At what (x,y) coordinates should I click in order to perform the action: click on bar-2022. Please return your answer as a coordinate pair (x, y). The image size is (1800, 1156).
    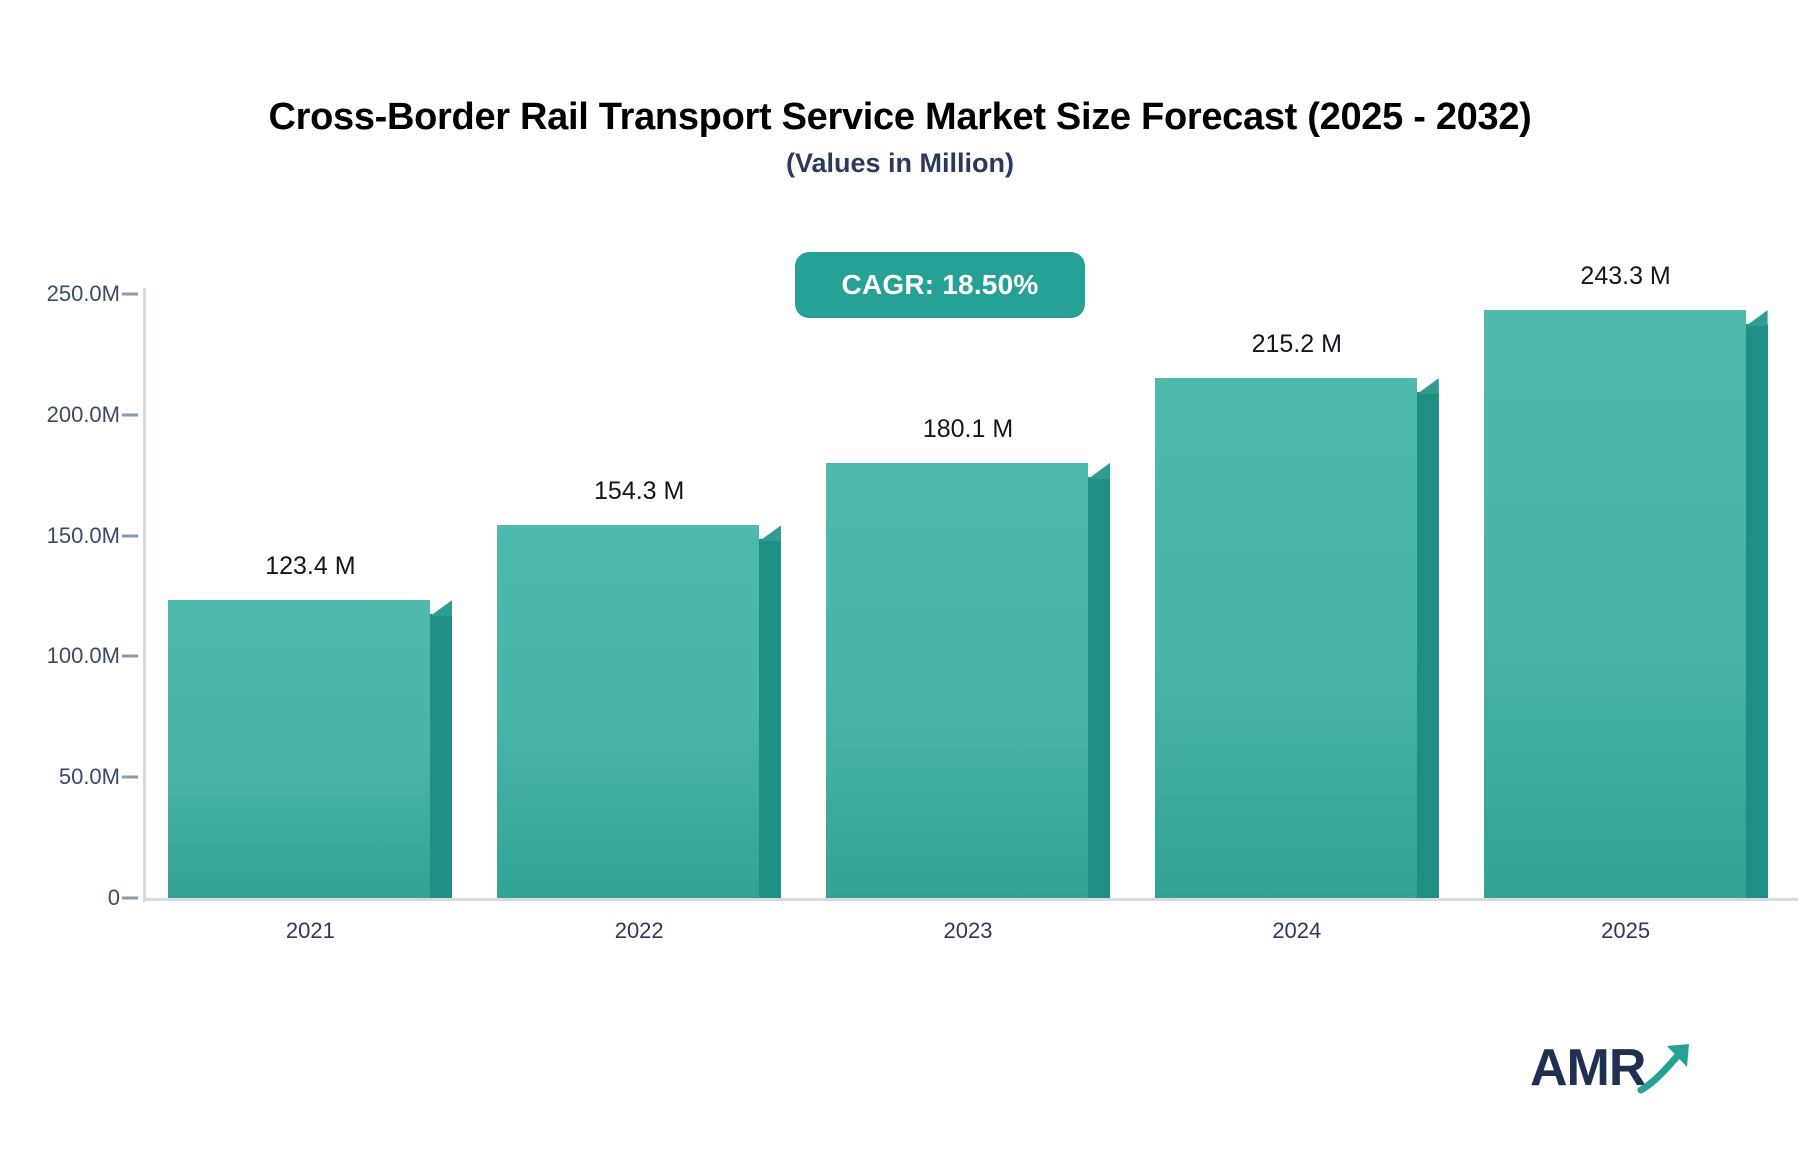
    Looking at the image, I should click on (639, 711).